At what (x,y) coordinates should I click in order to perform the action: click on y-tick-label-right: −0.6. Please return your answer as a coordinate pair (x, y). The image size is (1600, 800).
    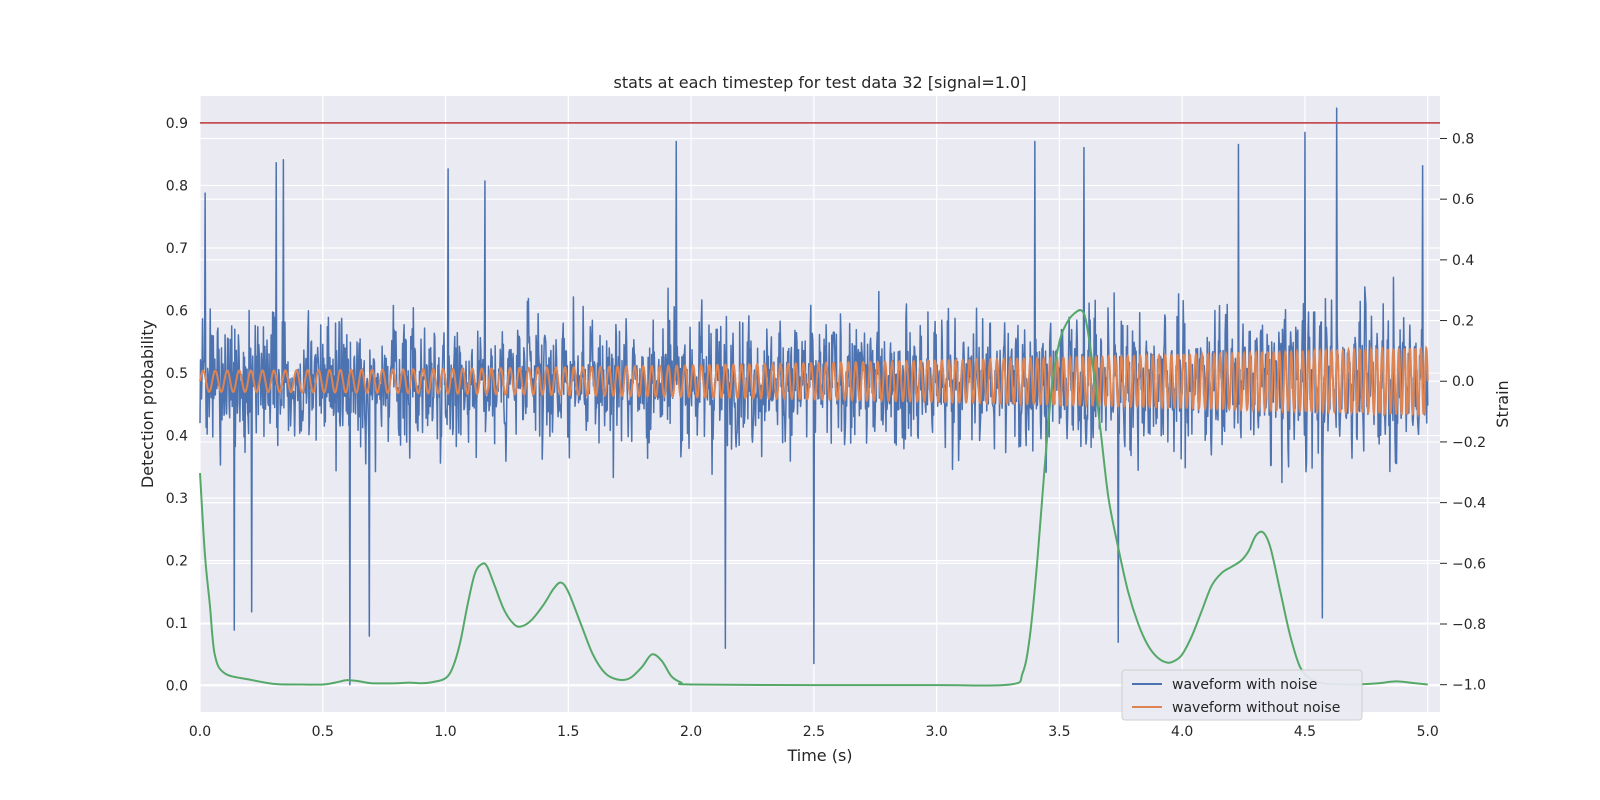
    Looking at the image, I should click on (1469, 564).